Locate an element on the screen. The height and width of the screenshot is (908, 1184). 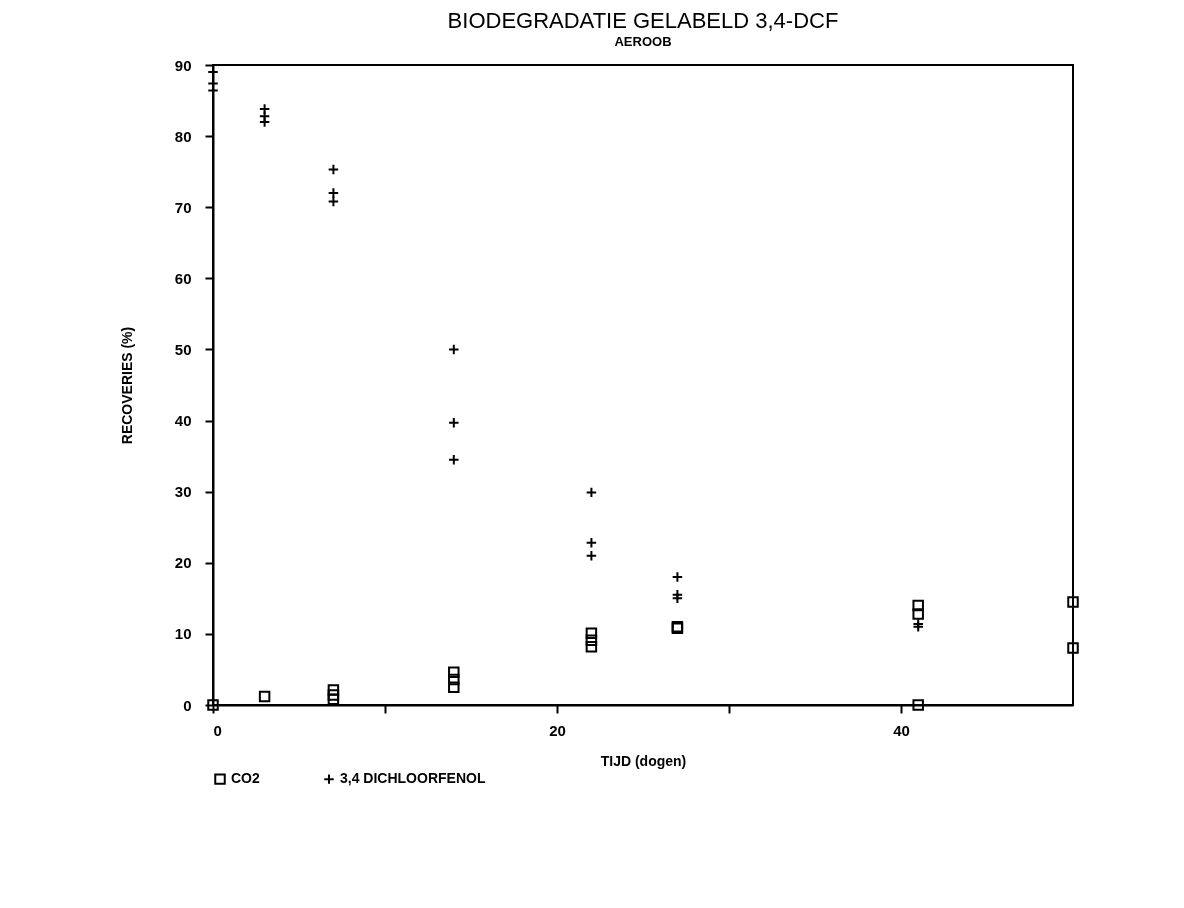
chart-subtitle: AEROOB is located at coordinates (643, 41).